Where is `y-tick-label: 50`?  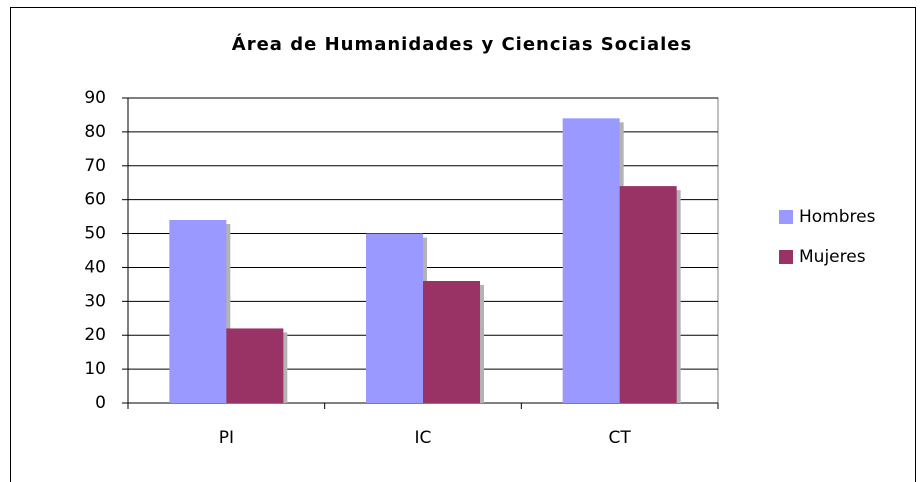 y-tick-label: 50 is located at coordinates (95, 234).